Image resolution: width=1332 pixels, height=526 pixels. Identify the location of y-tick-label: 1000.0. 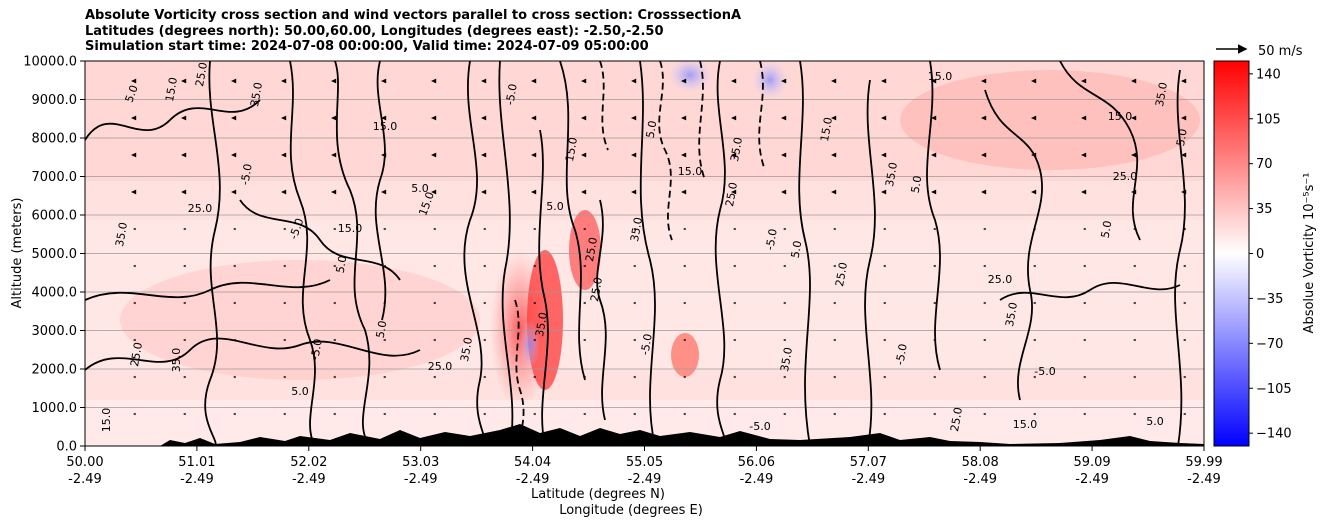
(55, 408).